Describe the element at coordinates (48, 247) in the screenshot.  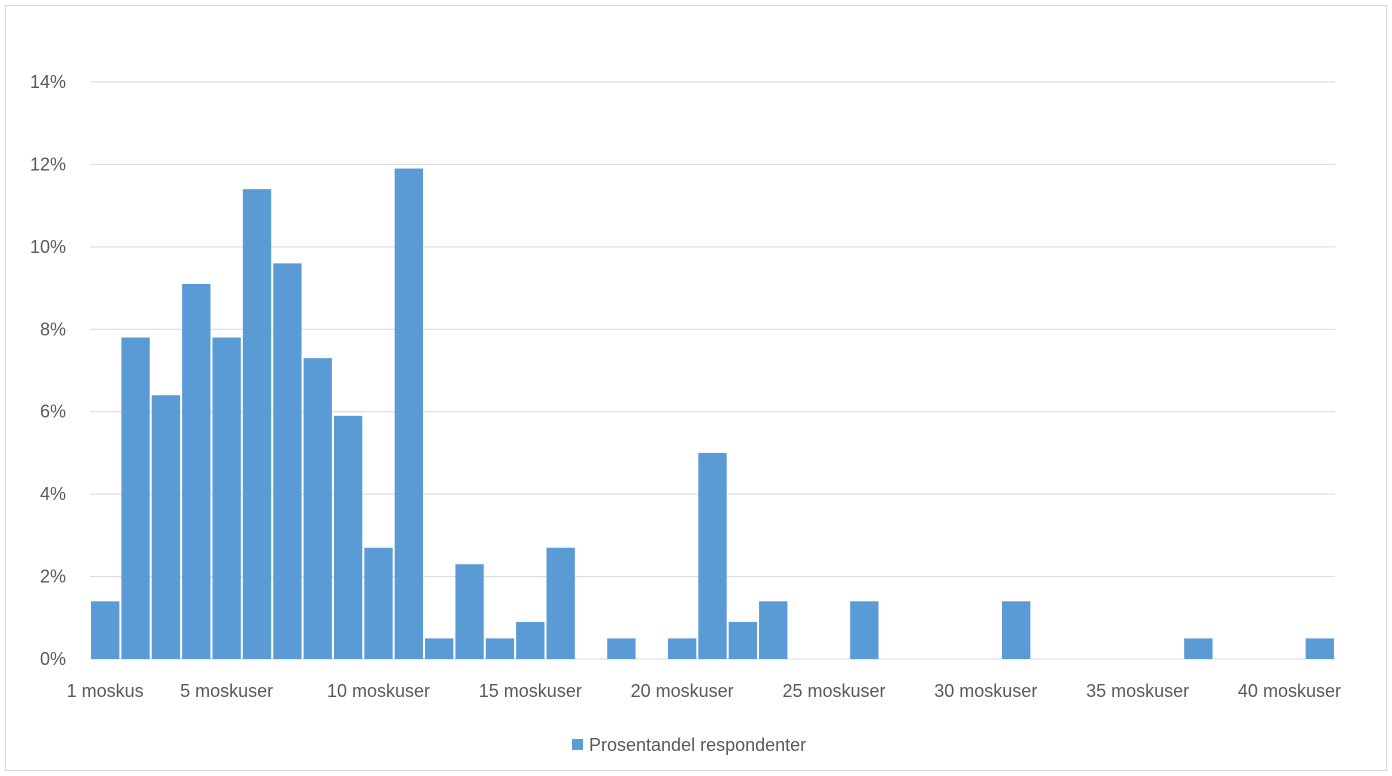
I see `y-tick-label: 10%` at that location.